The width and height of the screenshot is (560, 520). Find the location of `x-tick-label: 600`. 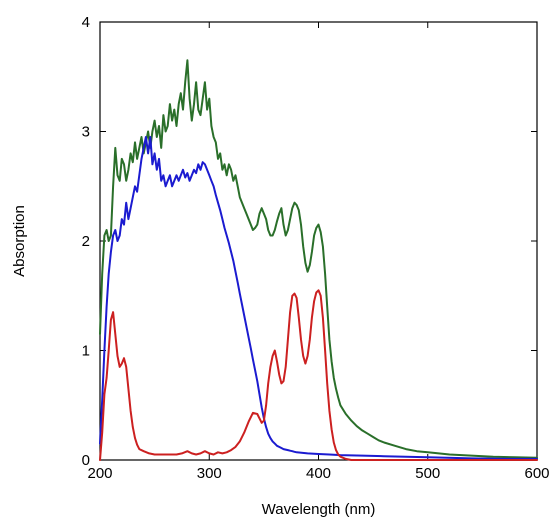

x-tick-label: 600 is located at coordinates (536, 473).